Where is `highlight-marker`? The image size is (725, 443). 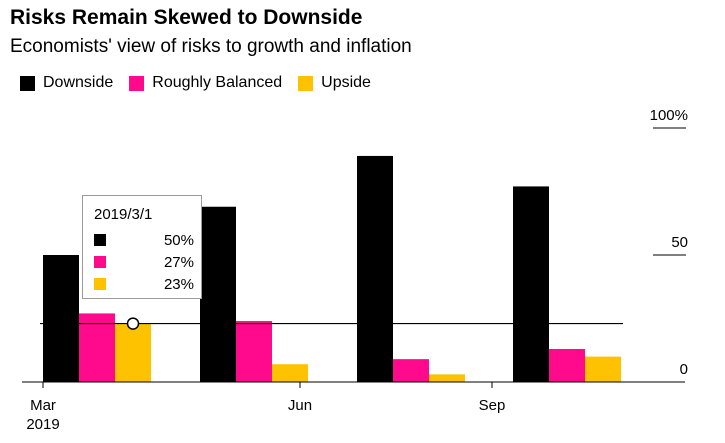
highlight-marker is located at coordinates (133, 323).